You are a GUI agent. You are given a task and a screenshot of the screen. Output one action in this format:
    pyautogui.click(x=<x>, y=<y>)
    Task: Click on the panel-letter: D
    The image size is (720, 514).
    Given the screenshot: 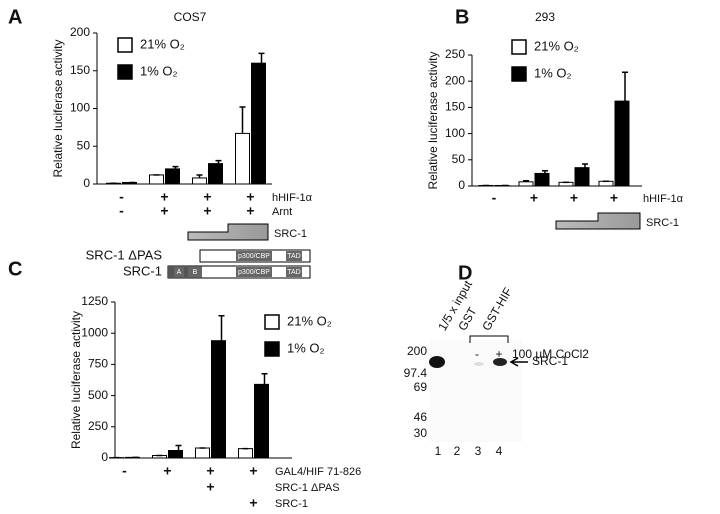 What is the action you would take?
    pyautogui.click(x=465, y=273)
    